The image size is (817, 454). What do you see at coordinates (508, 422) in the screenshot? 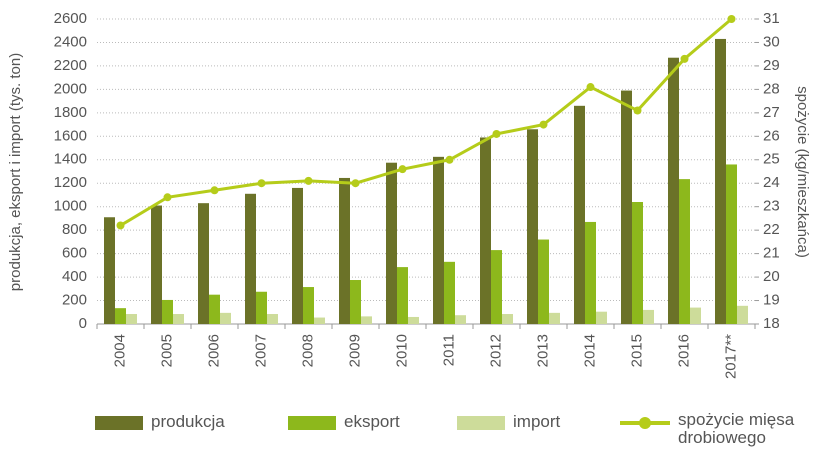
I see `legend-item: import` at bounding box center [508, 422].